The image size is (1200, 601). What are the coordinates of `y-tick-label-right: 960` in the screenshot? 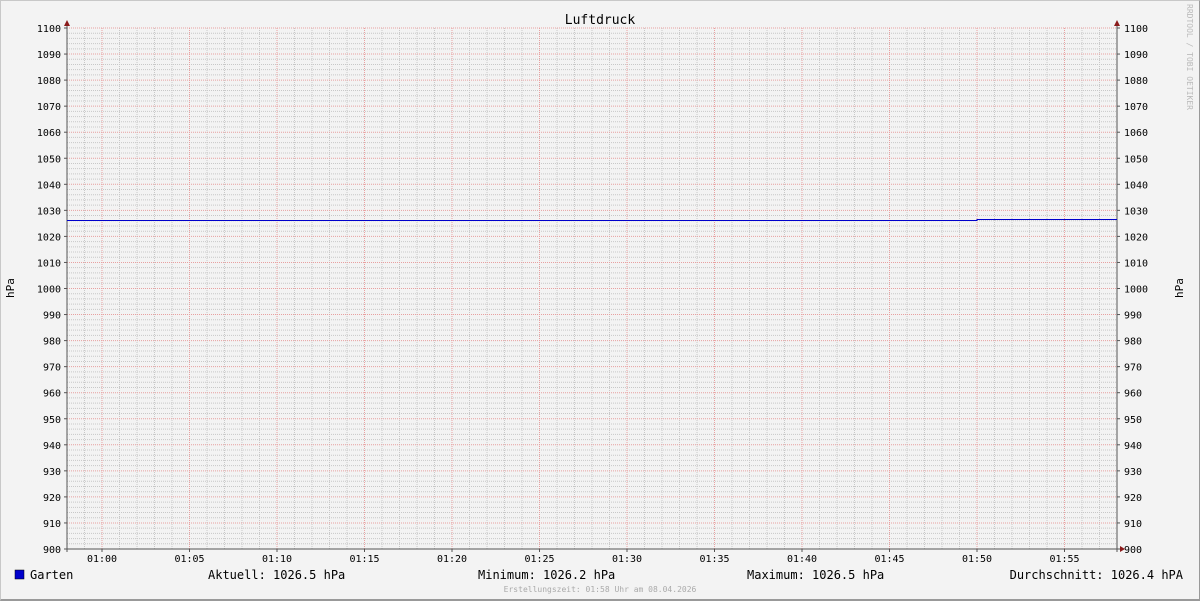 It's located at (1133, 394).